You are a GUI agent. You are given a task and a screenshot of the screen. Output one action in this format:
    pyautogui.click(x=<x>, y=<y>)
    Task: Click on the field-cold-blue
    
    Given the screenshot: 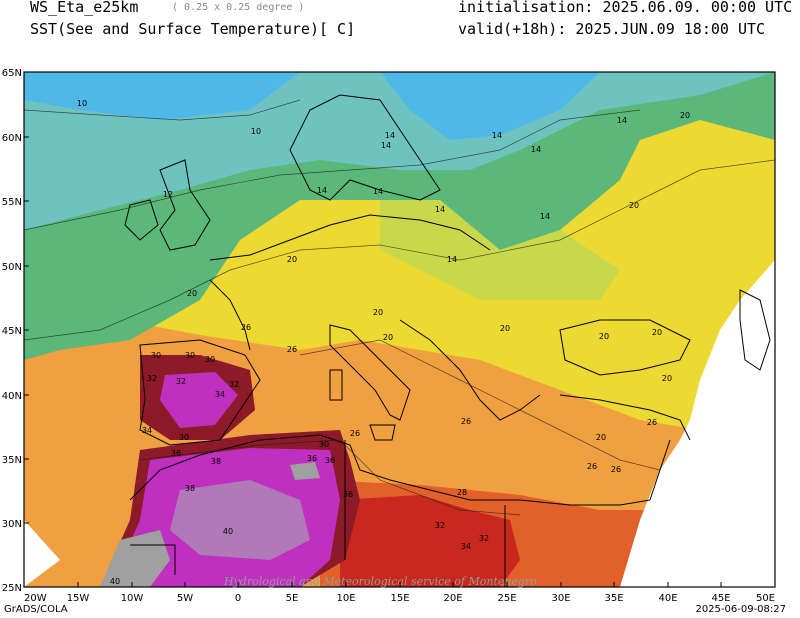 What is the action you would take?
    pyautogui.click(x=312, y=106)
    